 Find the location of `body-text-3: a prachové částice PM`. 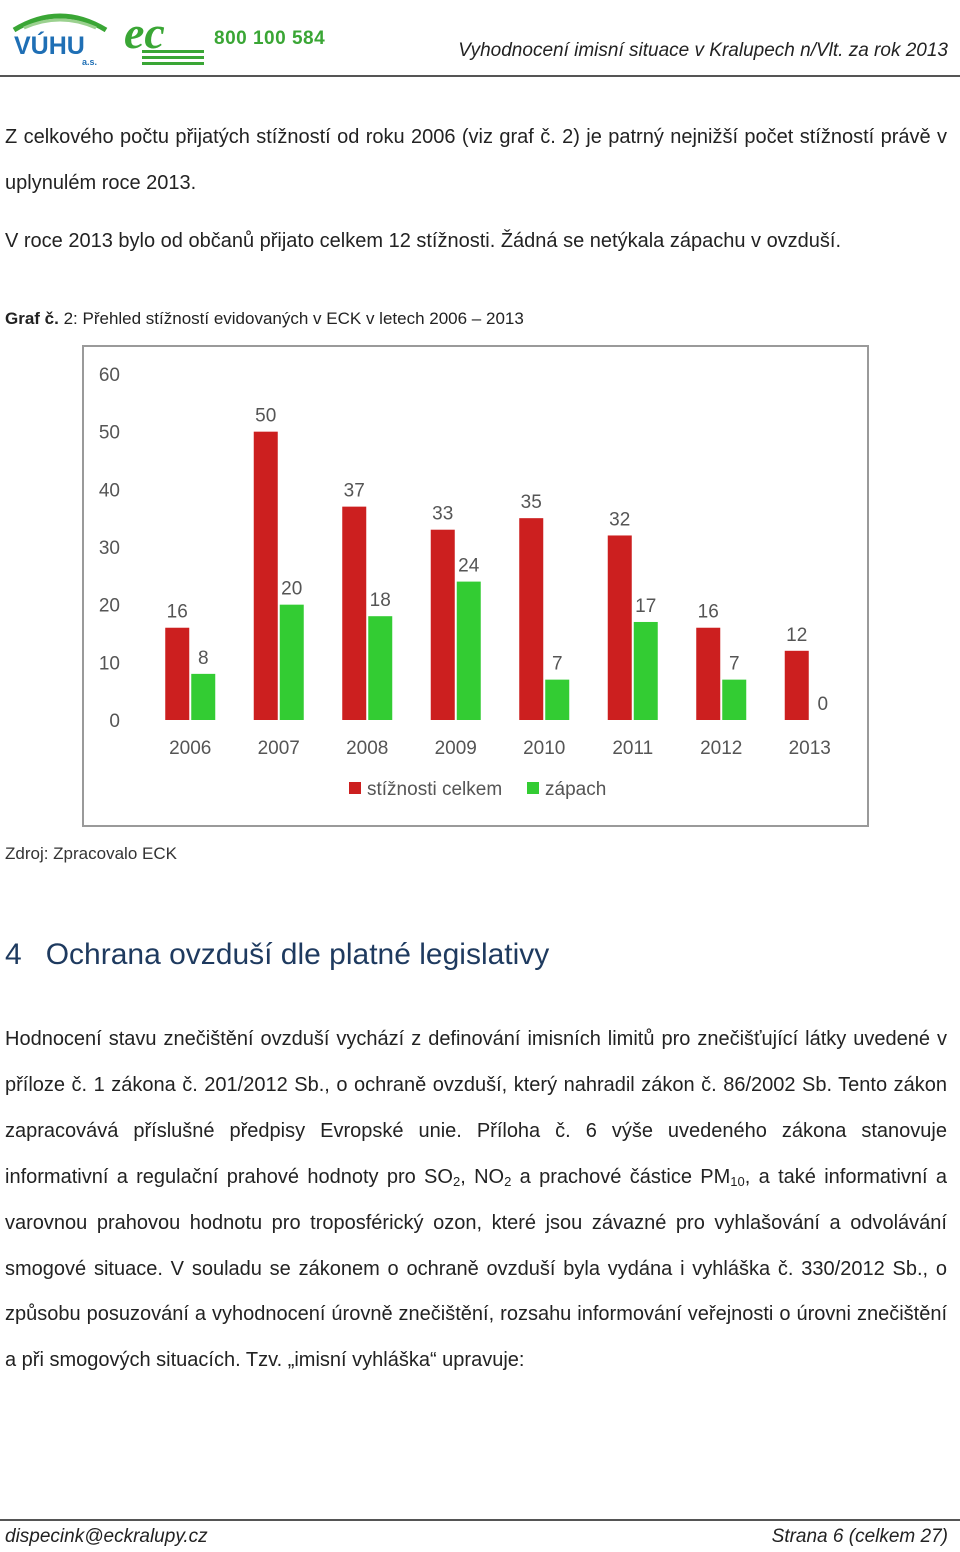

body-text-3: a prachové částice PM is located at coordinates (621, 1176).